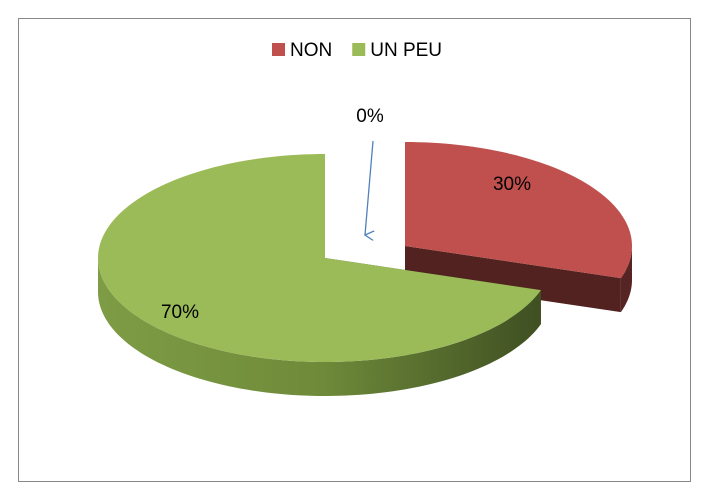 This screenshot has width=709, height=500. Describe the element at coordinates (512, 184) in the screenshot. I see `data-label: 30%` at that location.